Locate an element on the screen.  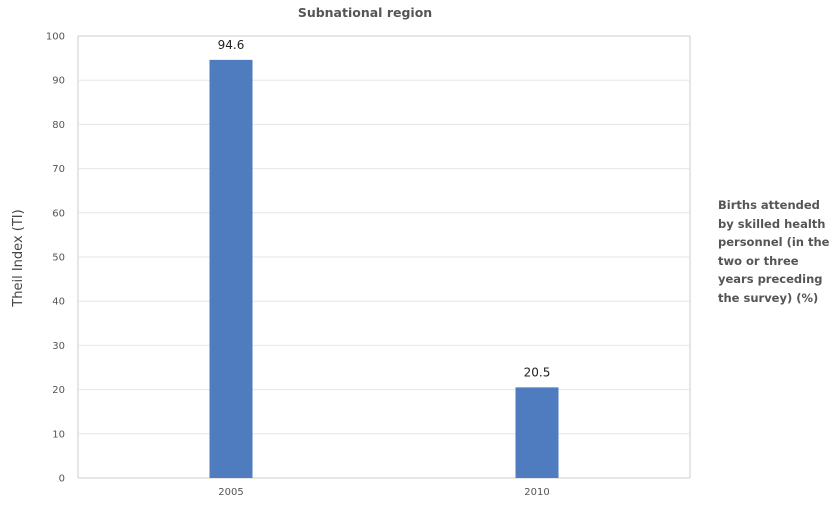
y-tick-label: 30 is located at coordinates (58, 346).